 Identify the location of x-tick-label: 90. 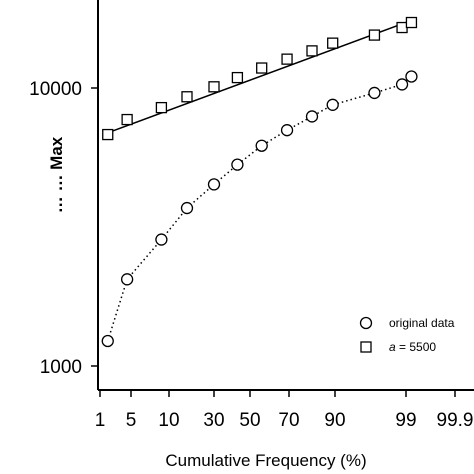
(334, 420).